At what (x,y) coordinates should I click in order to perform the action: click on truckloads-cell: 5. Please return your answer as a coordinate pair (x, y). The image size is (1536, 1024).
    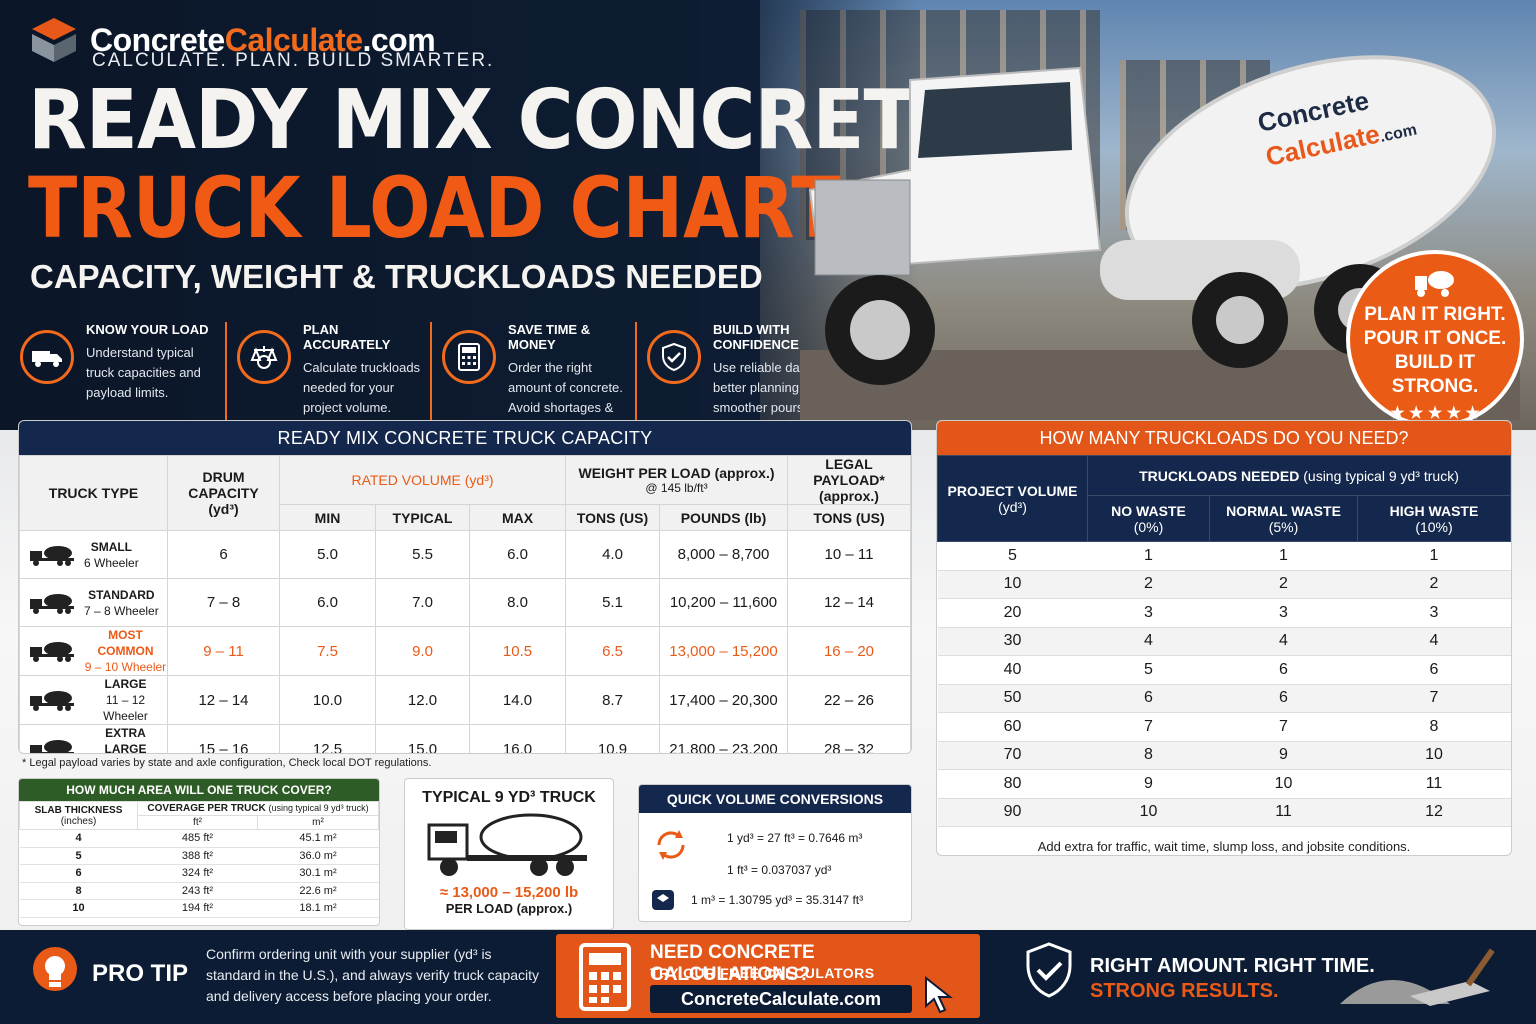
    Looking at the image, I should click on (1012, 556).